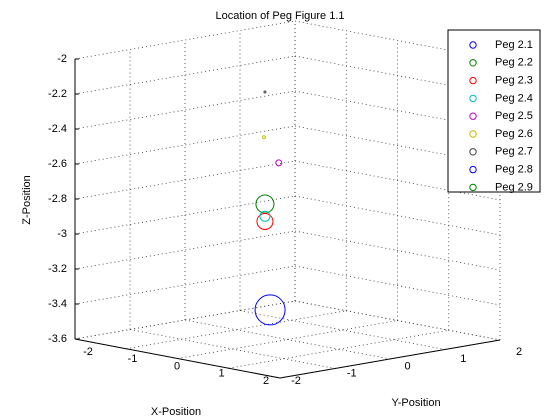 The image size is (560, 420). I want to click on legend-label: Peg 2.5, so click(514, 116).